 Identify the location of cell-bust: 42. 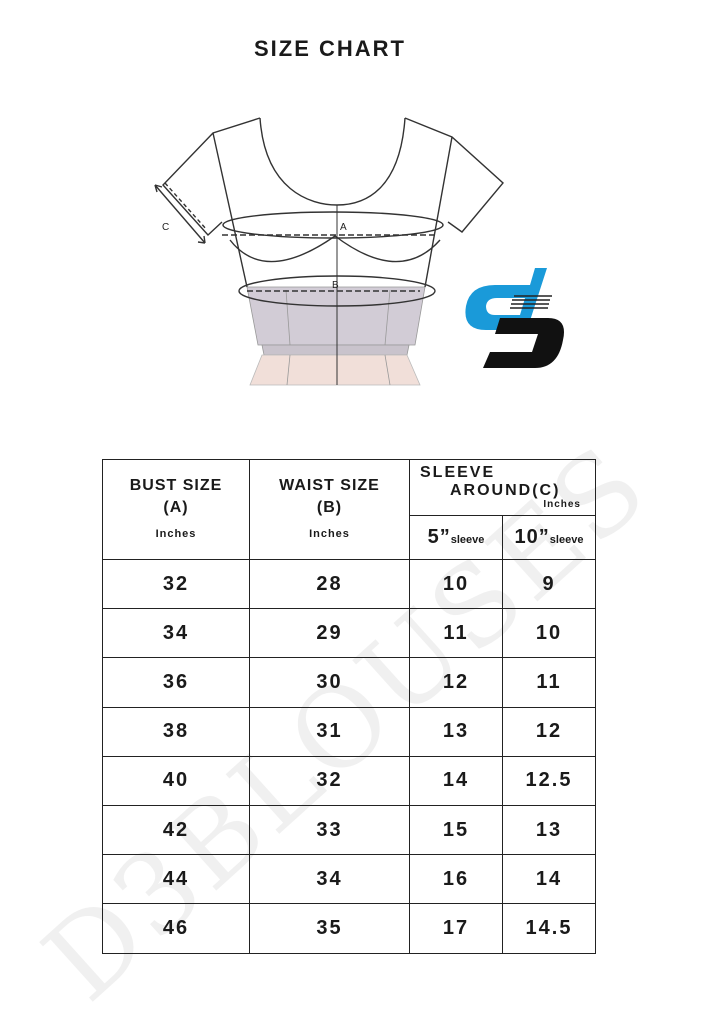
(176, 830).